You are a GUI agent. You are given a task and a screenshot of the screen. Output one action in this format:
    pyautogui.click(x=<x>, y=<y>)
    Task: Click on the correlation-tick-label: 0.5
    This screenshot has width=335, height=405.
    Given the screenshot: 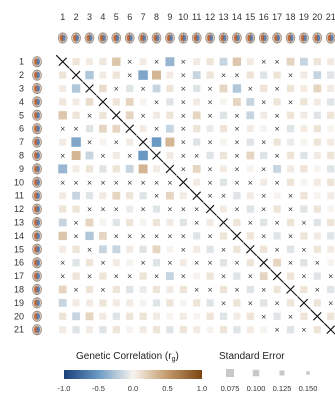 What is the action you would take?
    pyautogui.click(x=167, y=388)
    